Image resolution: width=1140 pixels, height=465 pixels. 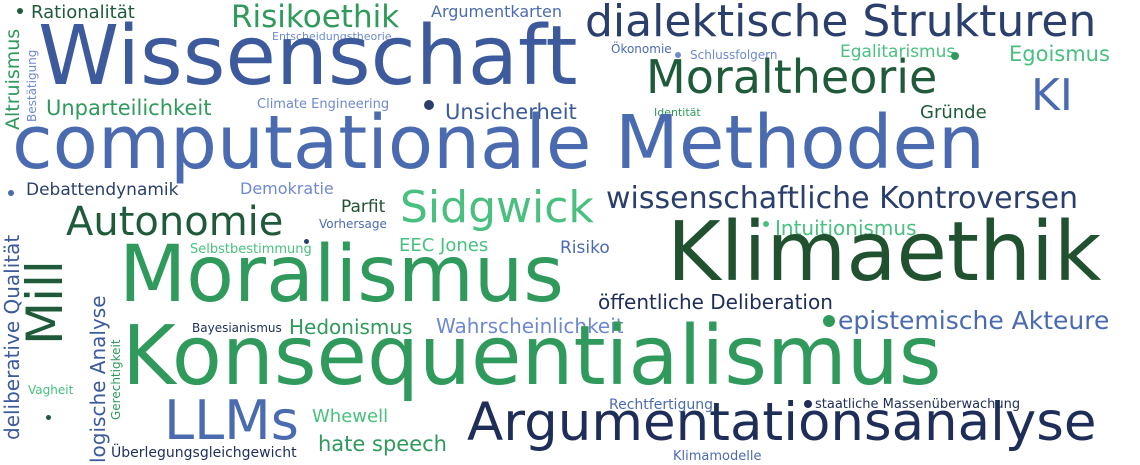 I want to click on word-vagheit: Vagheit, so click(x=51, y=390).